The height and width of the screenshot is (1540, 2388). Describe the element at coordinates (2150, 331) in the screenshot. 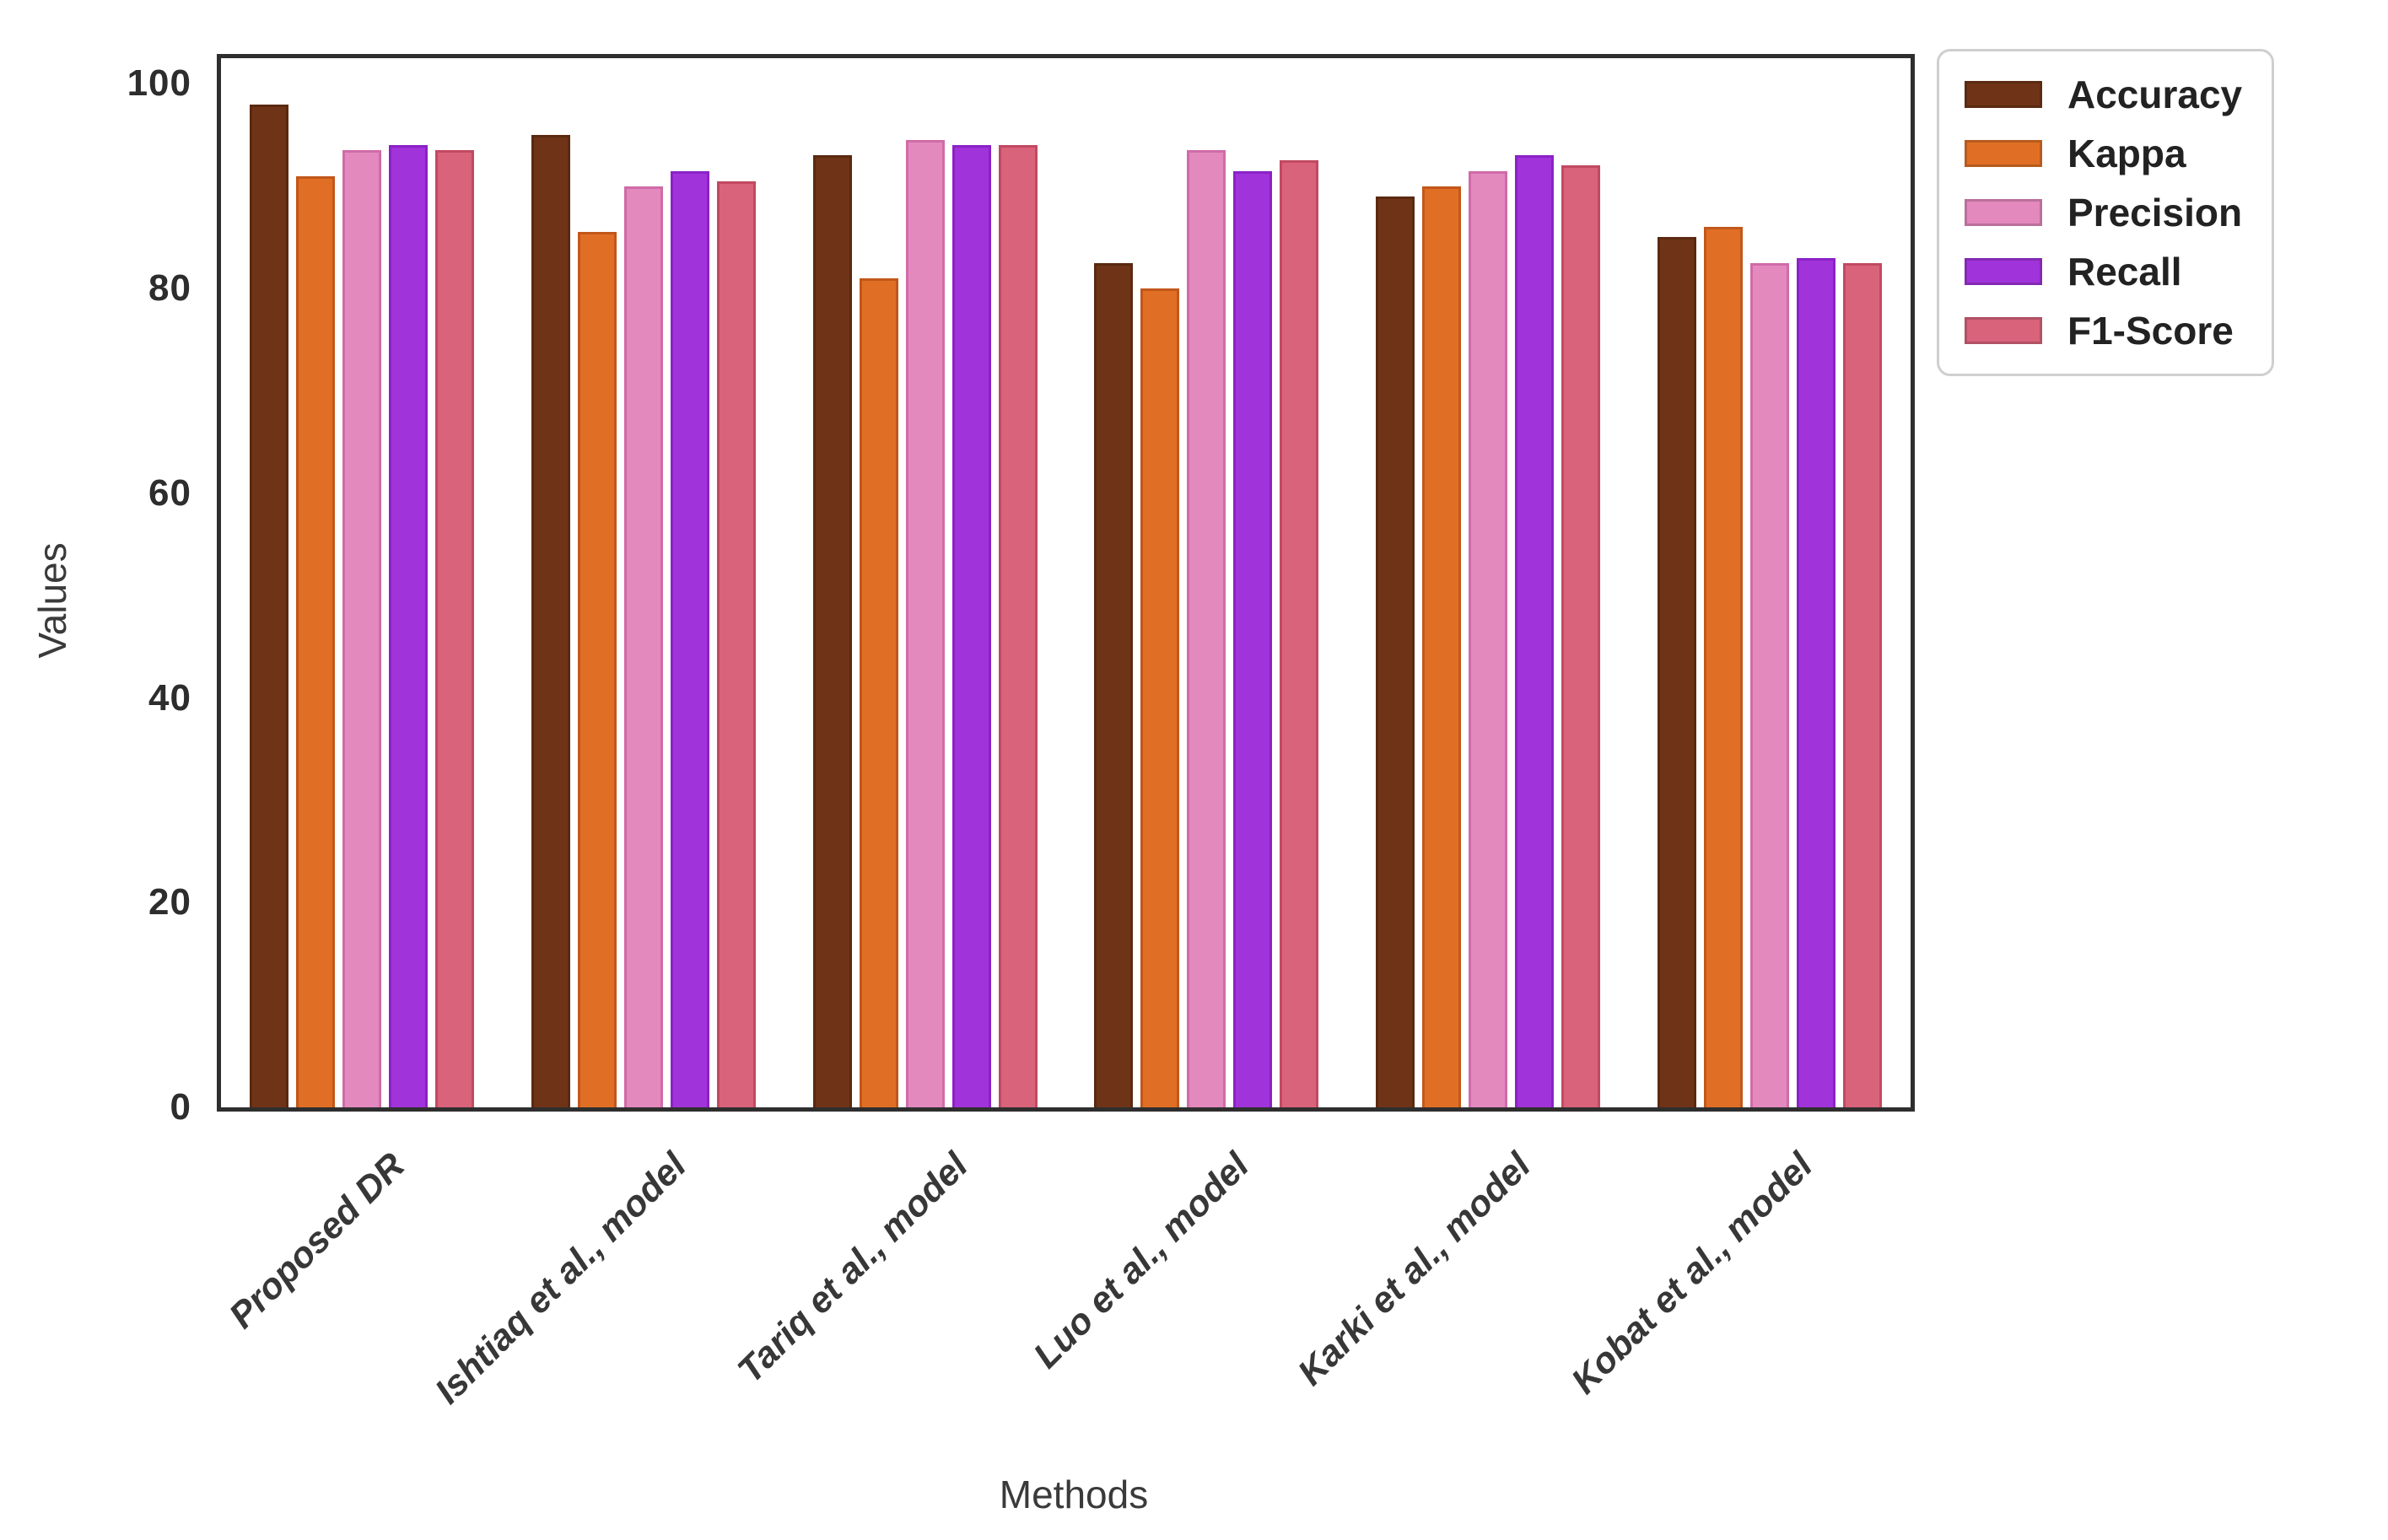

I see `legend-label: F1-Score` at that location.